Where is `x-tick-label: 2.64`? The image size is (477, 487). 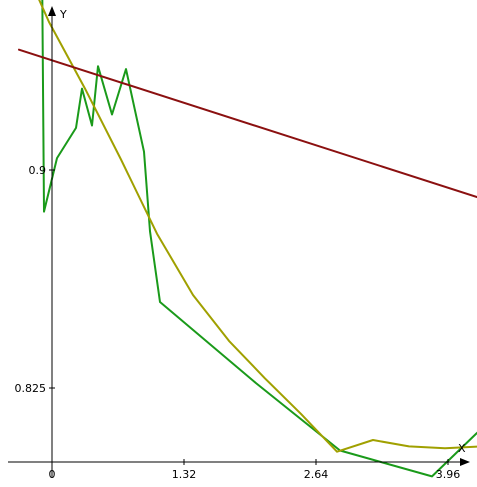 x-tick-label: 2.64 is located at coordinates (316, 474).